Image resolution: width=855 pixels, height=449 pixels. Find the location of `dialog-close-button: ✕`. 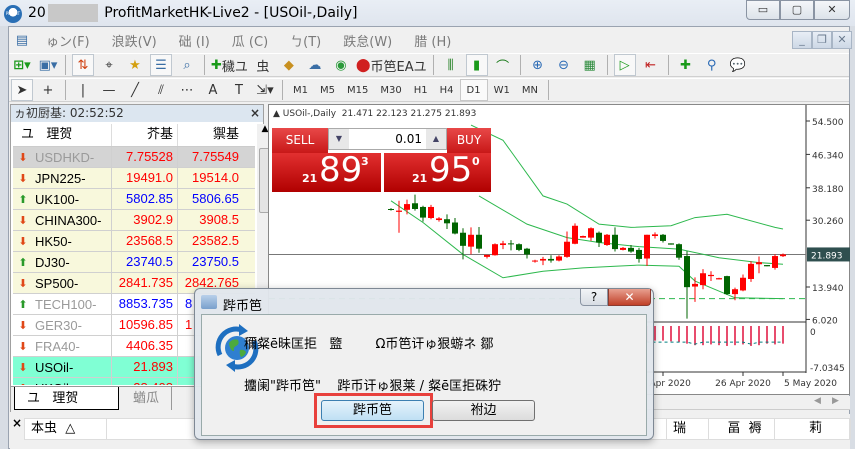

dialog-close-button: ✕ is located at coordinates (629, 297).